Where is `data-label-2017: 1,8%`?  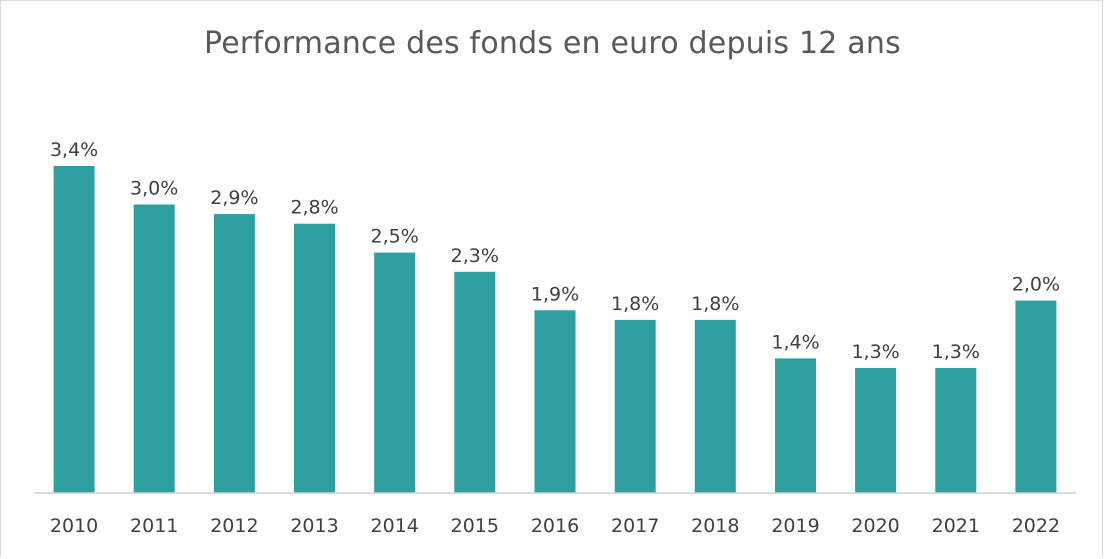
data-label-2017: 1,8% is located at coordinates (635, 304).